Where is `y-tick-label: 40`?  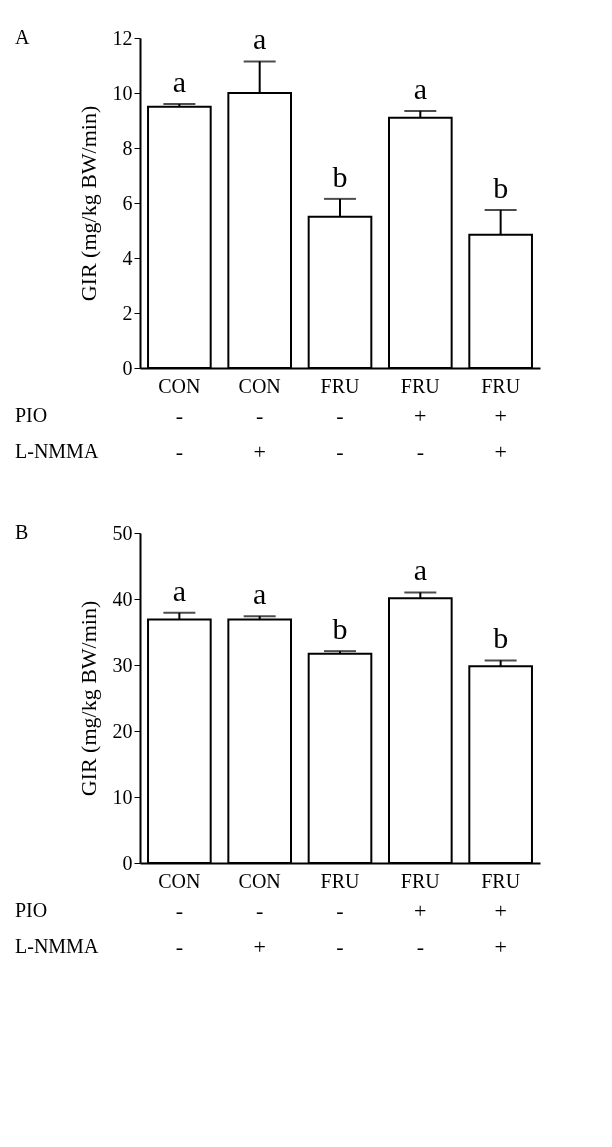 y-tick-label: 40 is located at coordinates (122, 598).